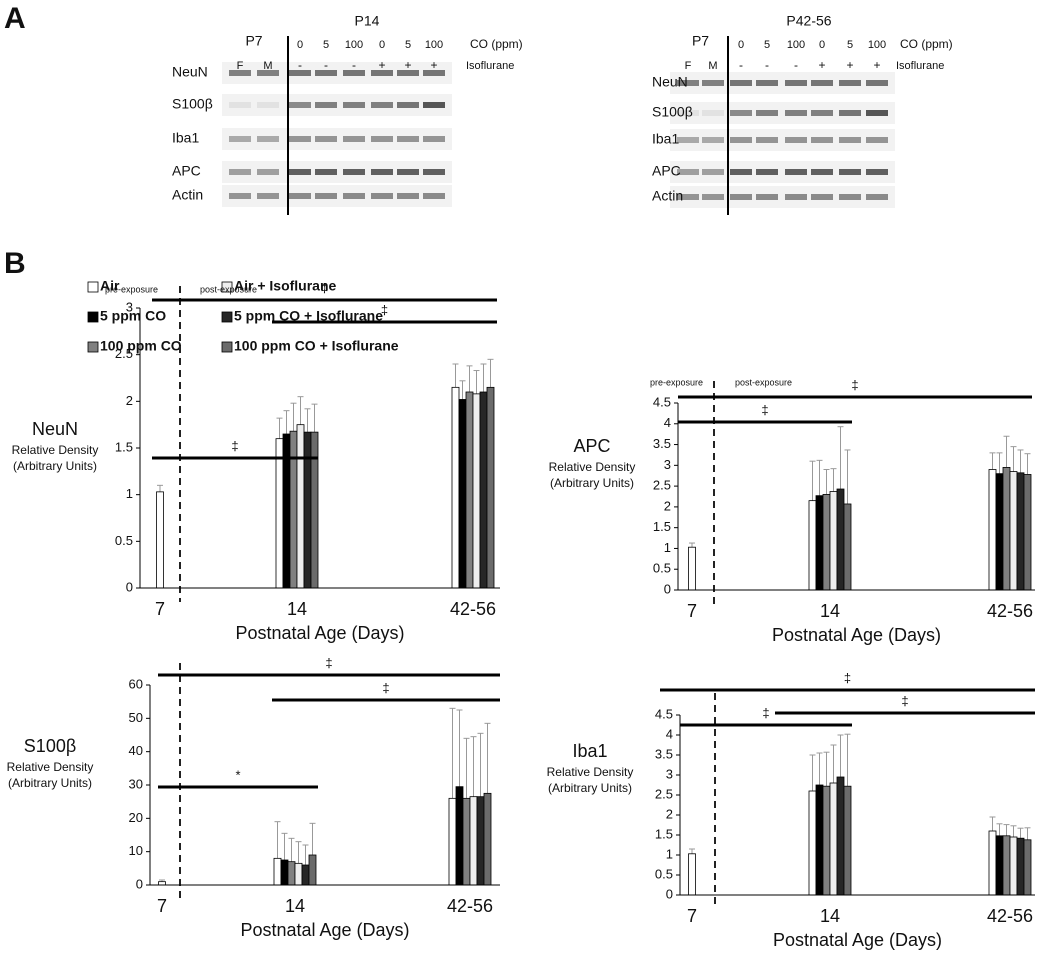  I want to click on y-tick-label: 4.5, so click(664, 713).